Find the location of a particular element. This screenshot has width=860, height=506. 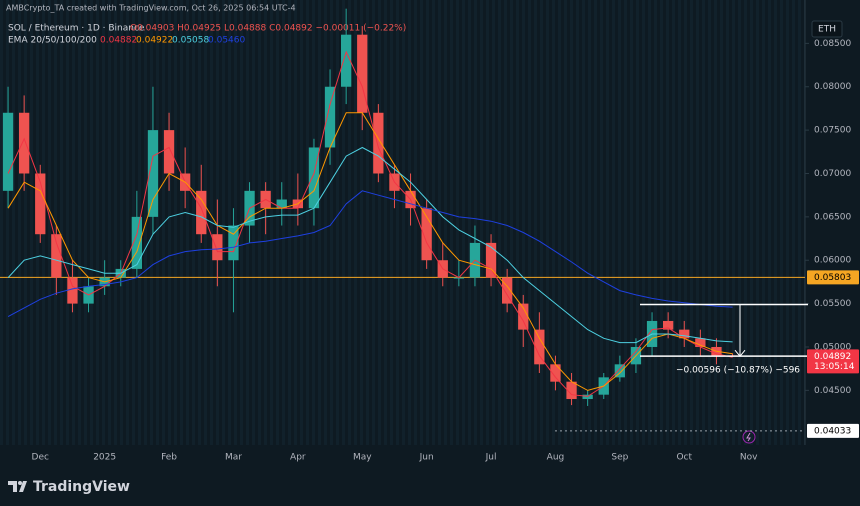

level-label-badge is located at coordinates (833, 277).